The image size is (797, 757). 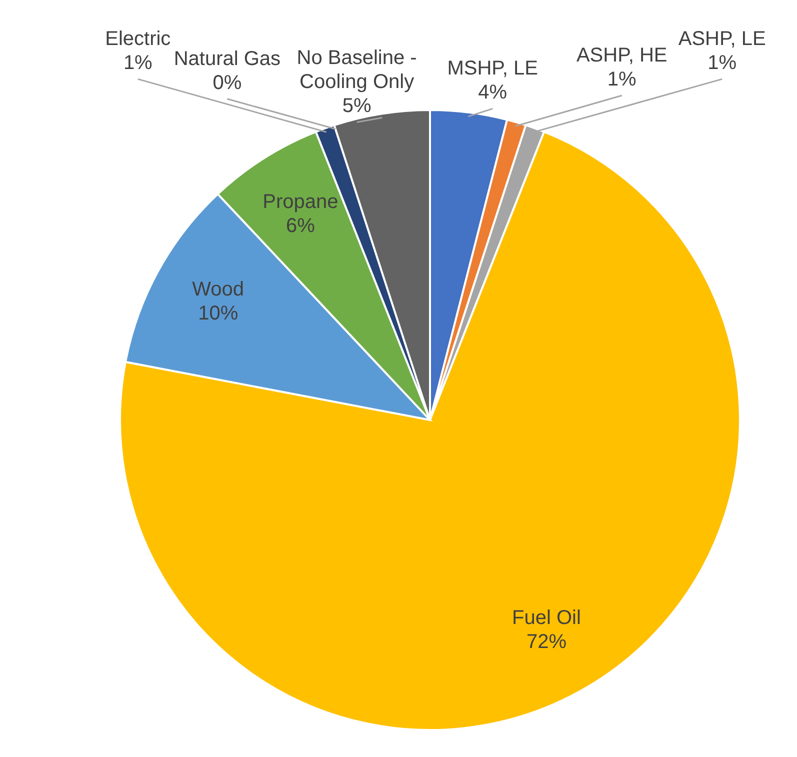 What do you see at coordinates (218, 289) in the screenshot?
I see `slice-label: Wood` at bounding box center [218, 289].